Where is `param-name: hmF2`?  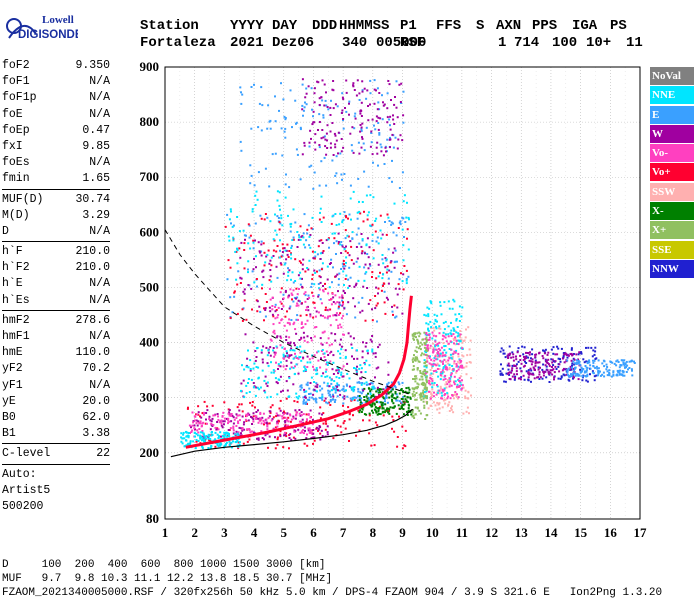 param-name: hmF2 is located at coordinates (16, 320).